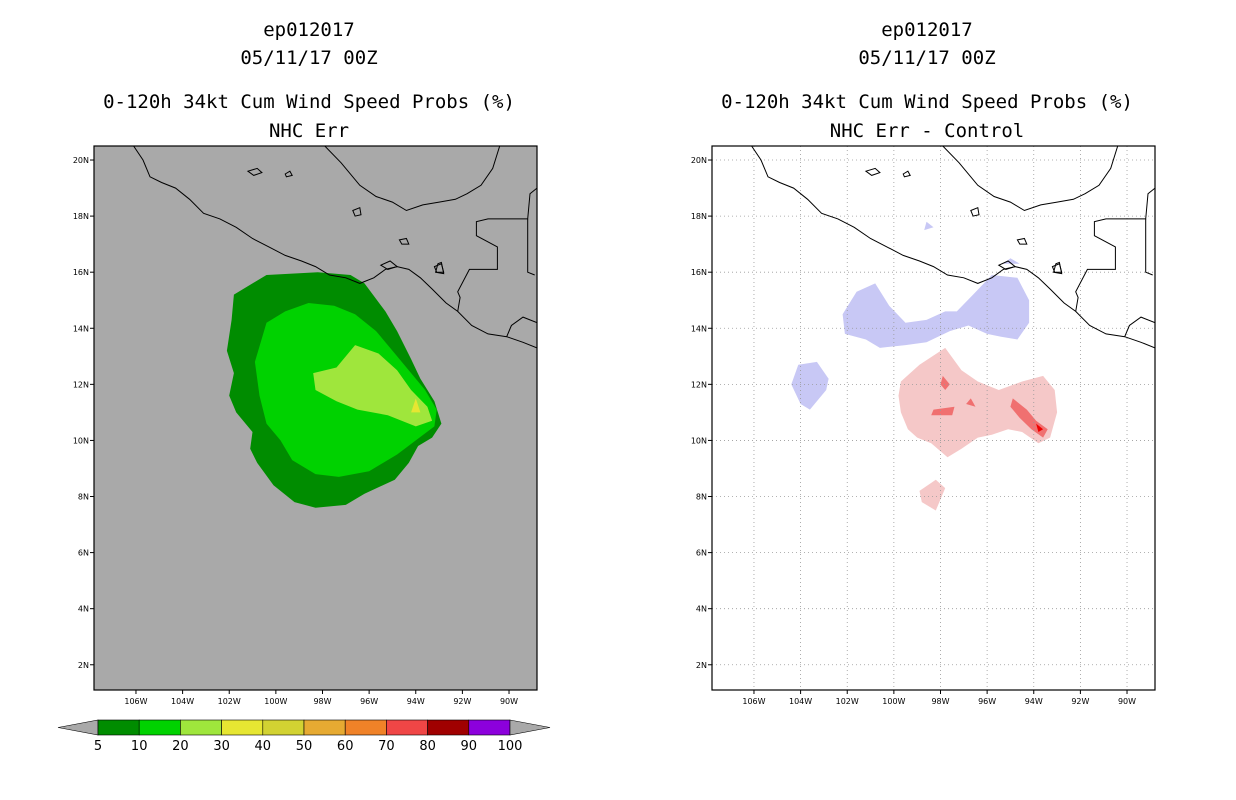  Describe the element at coordinates (263, 746) in the screenshot. I see `colorbar-label: 40` at that location.